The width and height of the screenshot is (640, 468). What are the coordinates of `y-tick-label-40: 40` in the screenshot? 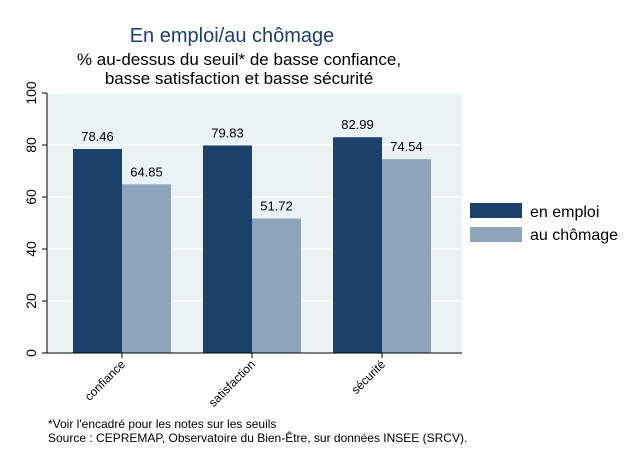 It's located at (31, 249).